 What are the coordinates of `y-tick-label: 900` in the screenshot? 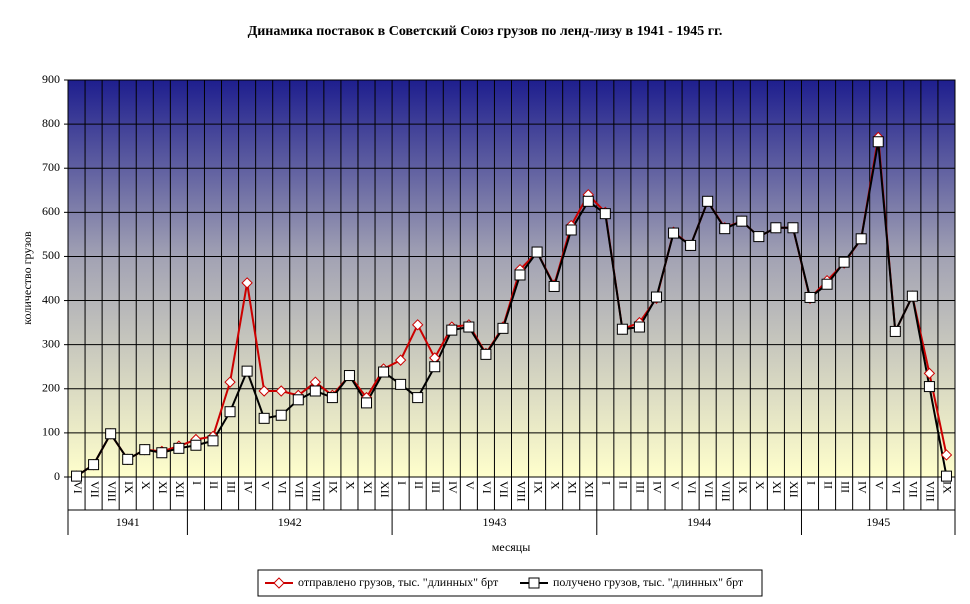 It's located at (51, 79).